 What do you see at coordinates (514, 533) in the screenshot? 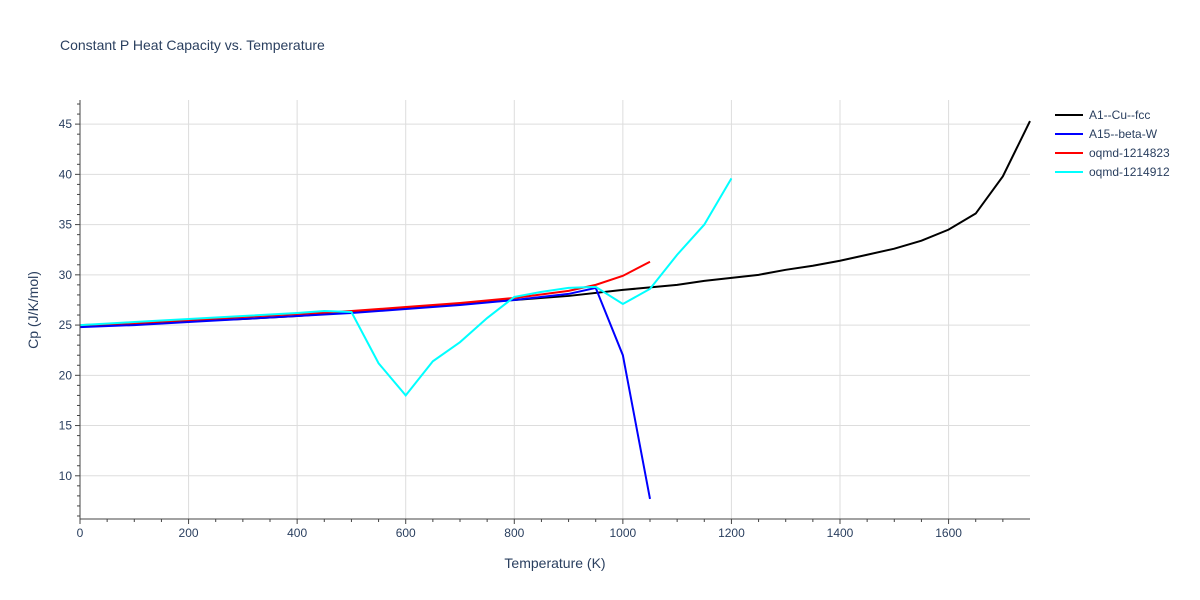
I see `x-tick-label: 800` at bounding box center [514, 533].